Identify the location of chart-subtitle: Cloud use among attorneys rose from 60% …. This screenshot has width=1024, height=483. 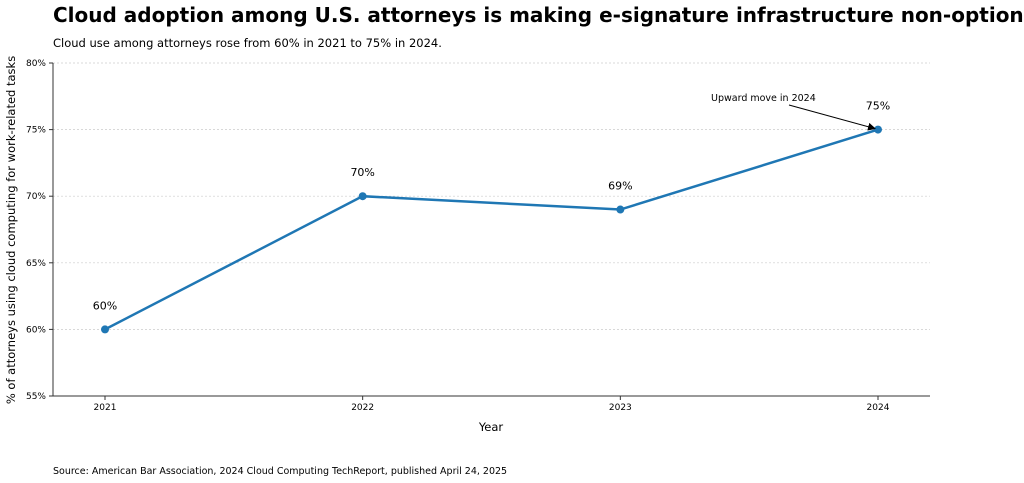
(247, 43).